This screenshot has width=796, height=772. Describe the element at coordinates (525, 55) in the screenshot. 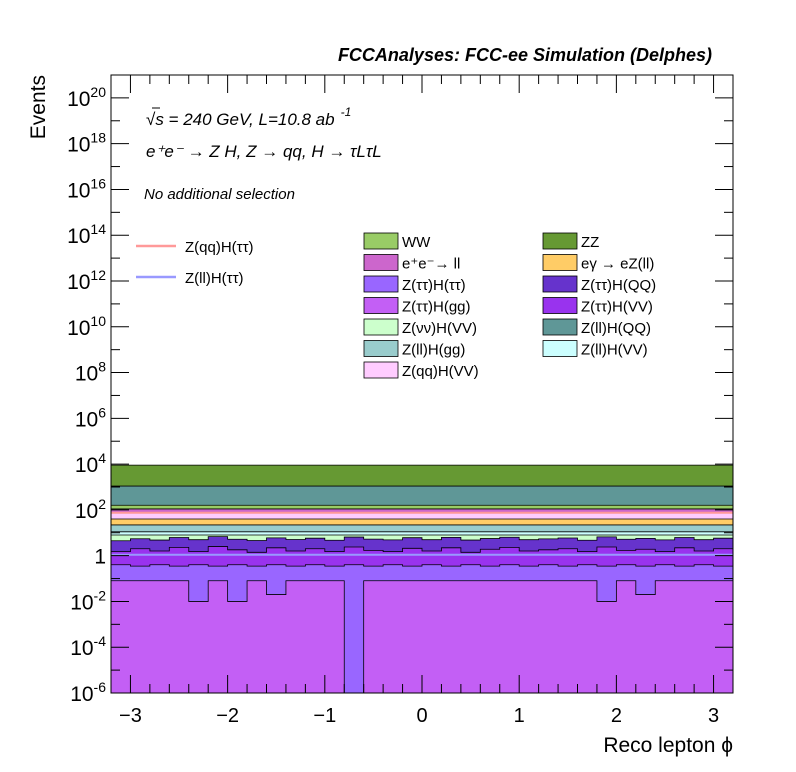

I see `chart-title: FCCAnalyses: FCC-ee Simulation (Delphes)` at that location.